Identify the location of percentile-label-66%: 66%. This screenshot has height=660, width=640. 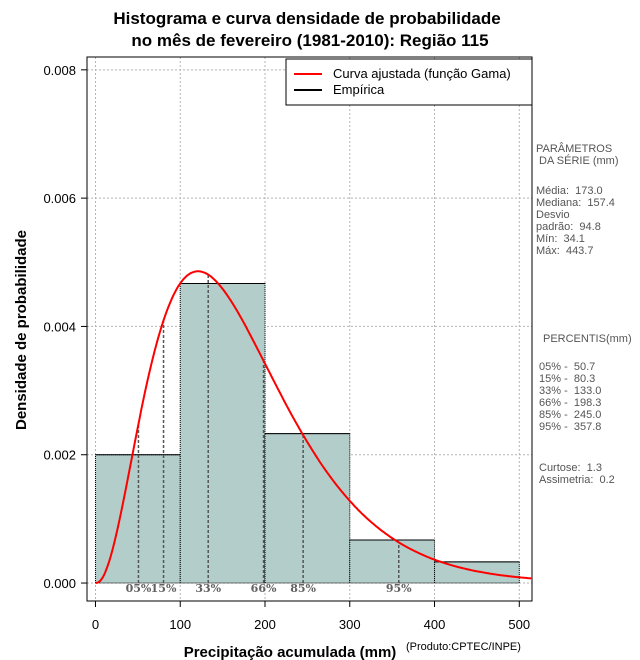
(264, 588).